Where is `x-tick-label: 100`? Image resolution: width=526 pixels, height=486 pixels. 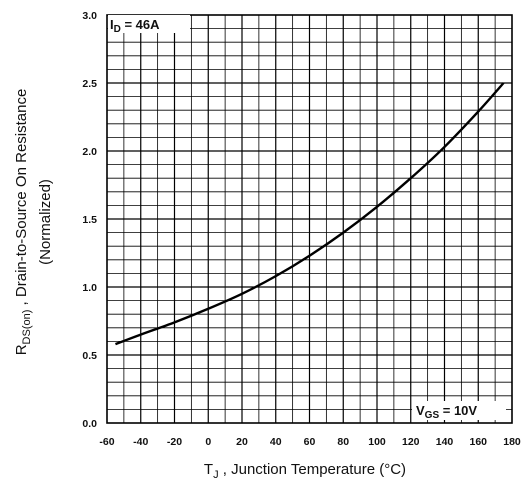 x-tick-label: 100 is located at coordinates (377, 442).